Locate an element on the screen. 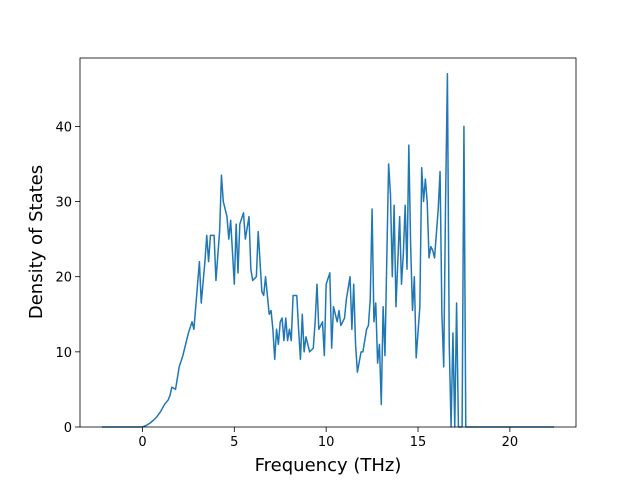 The width and height of the screenshot is (640, 480). y-axis-label: Density of States is located at coordinates (36, 242).